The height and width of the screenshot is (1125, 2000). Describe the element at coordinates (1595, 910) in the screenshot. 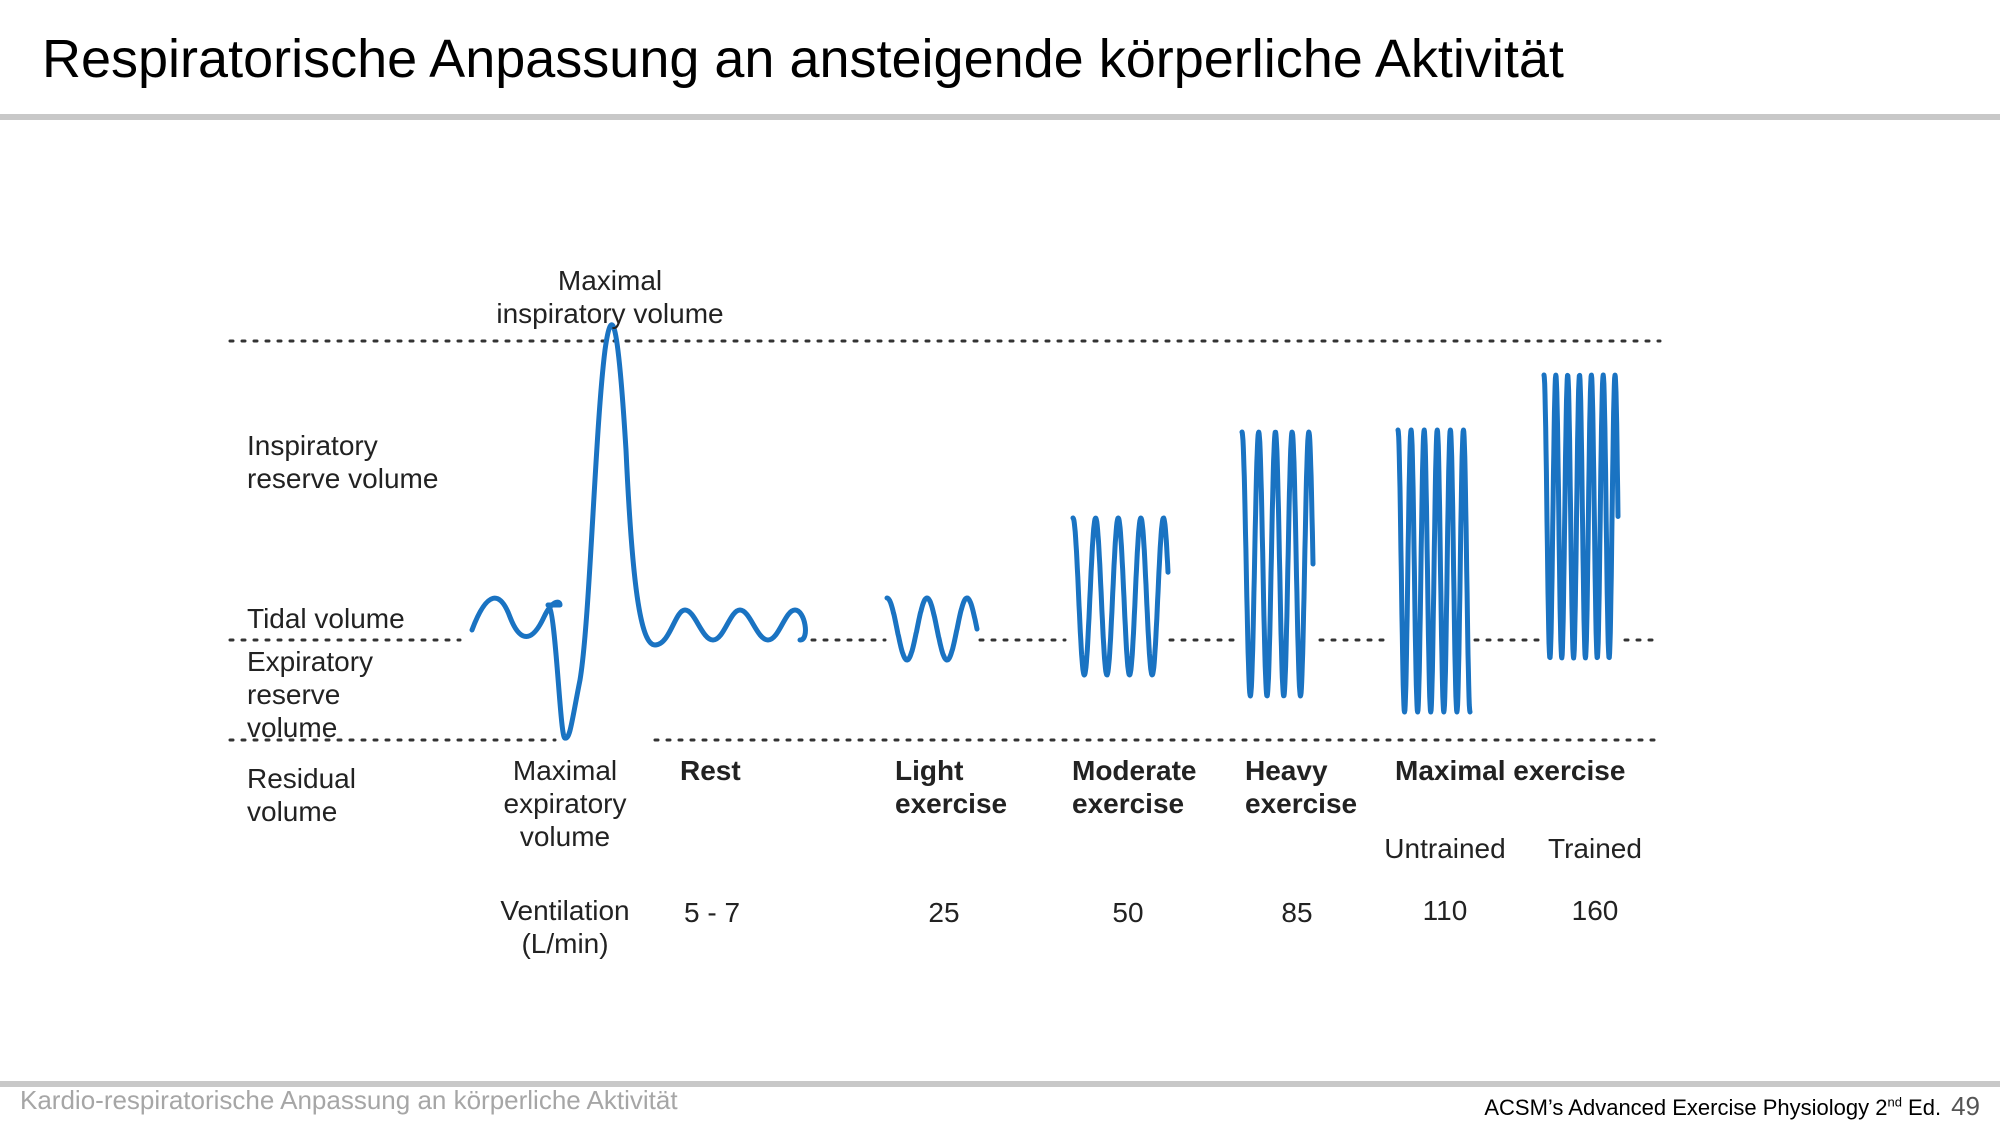

I see `ventilation-value-trained: 160` at that location.